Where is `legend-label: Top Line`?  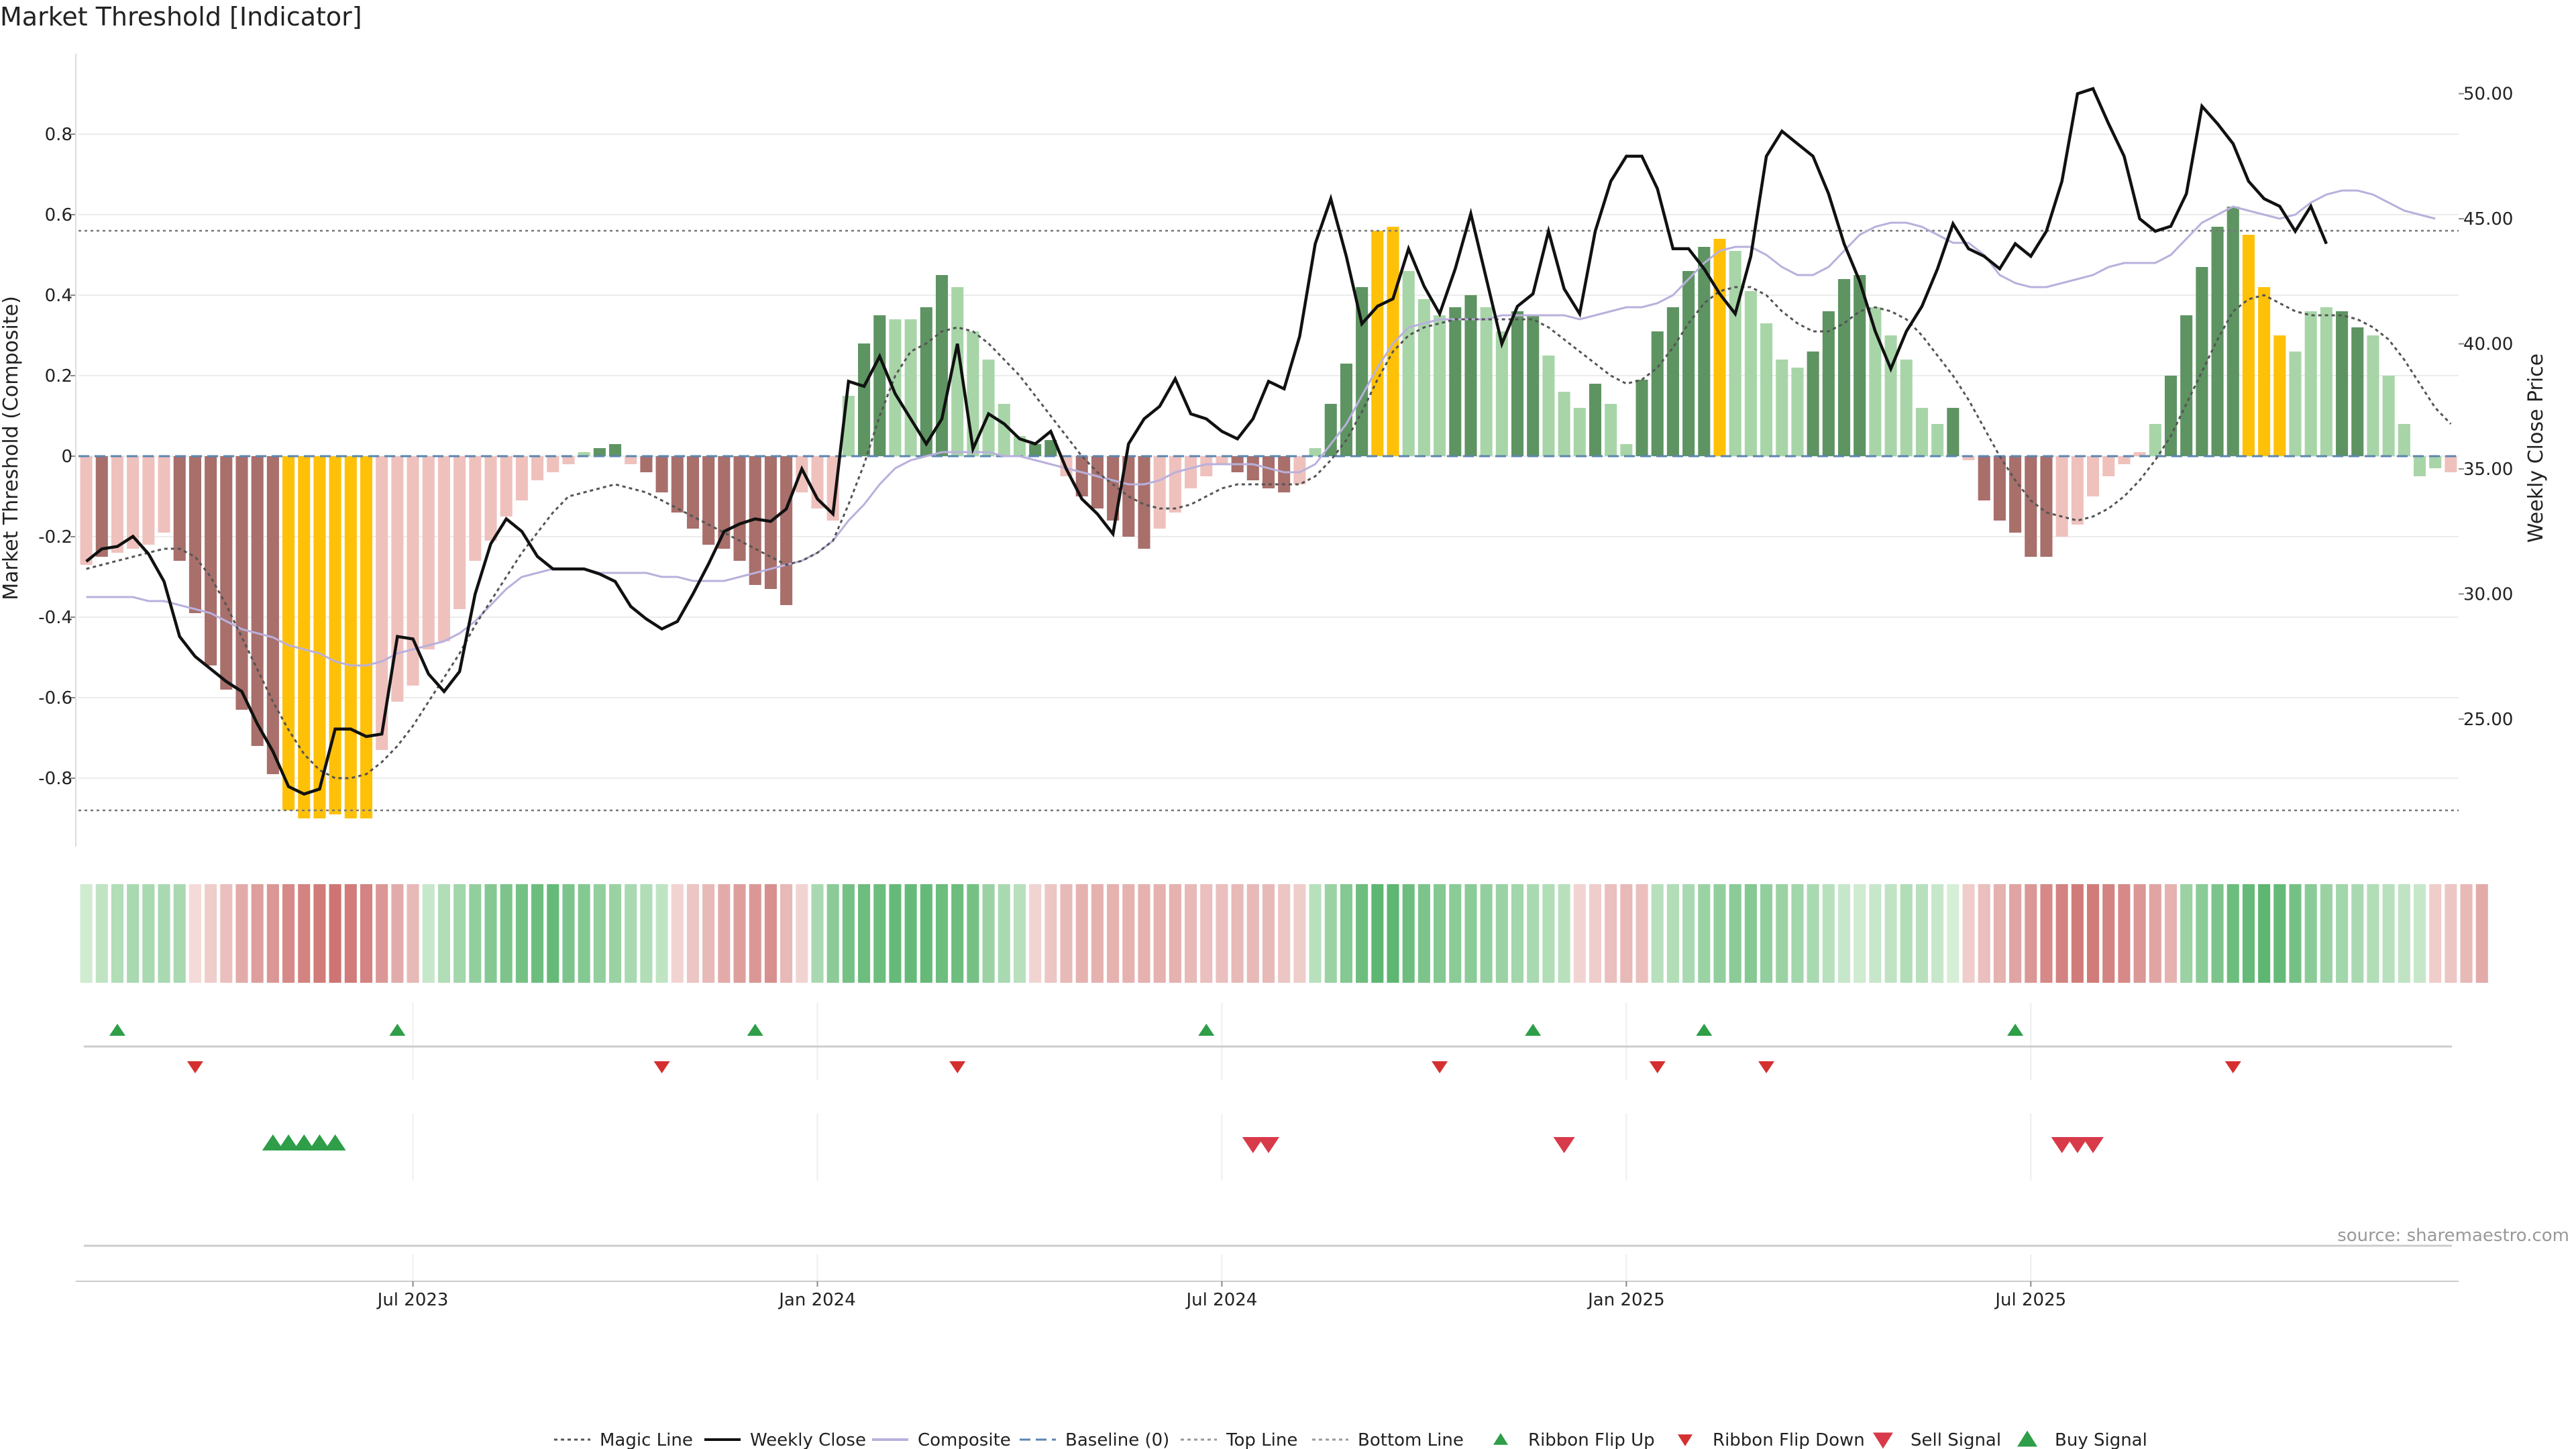
legend-label: Top Line is located at coordinates (1261, 1439).